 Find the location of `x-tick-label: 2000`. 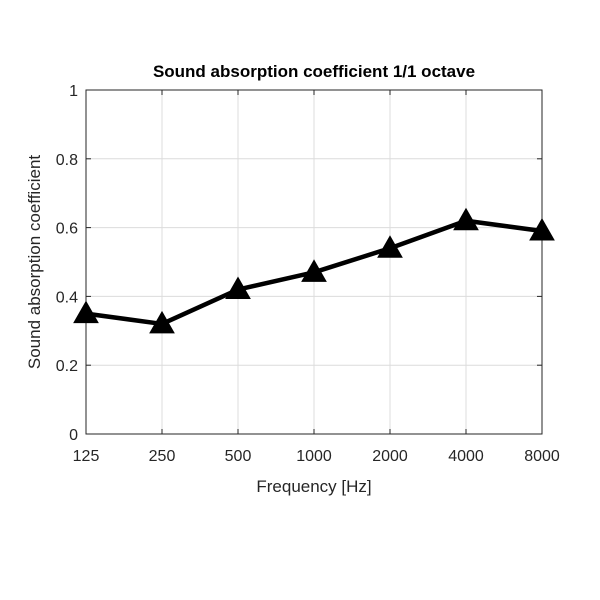

x-tick-label: 2000 is located at coordinates (390, 456).